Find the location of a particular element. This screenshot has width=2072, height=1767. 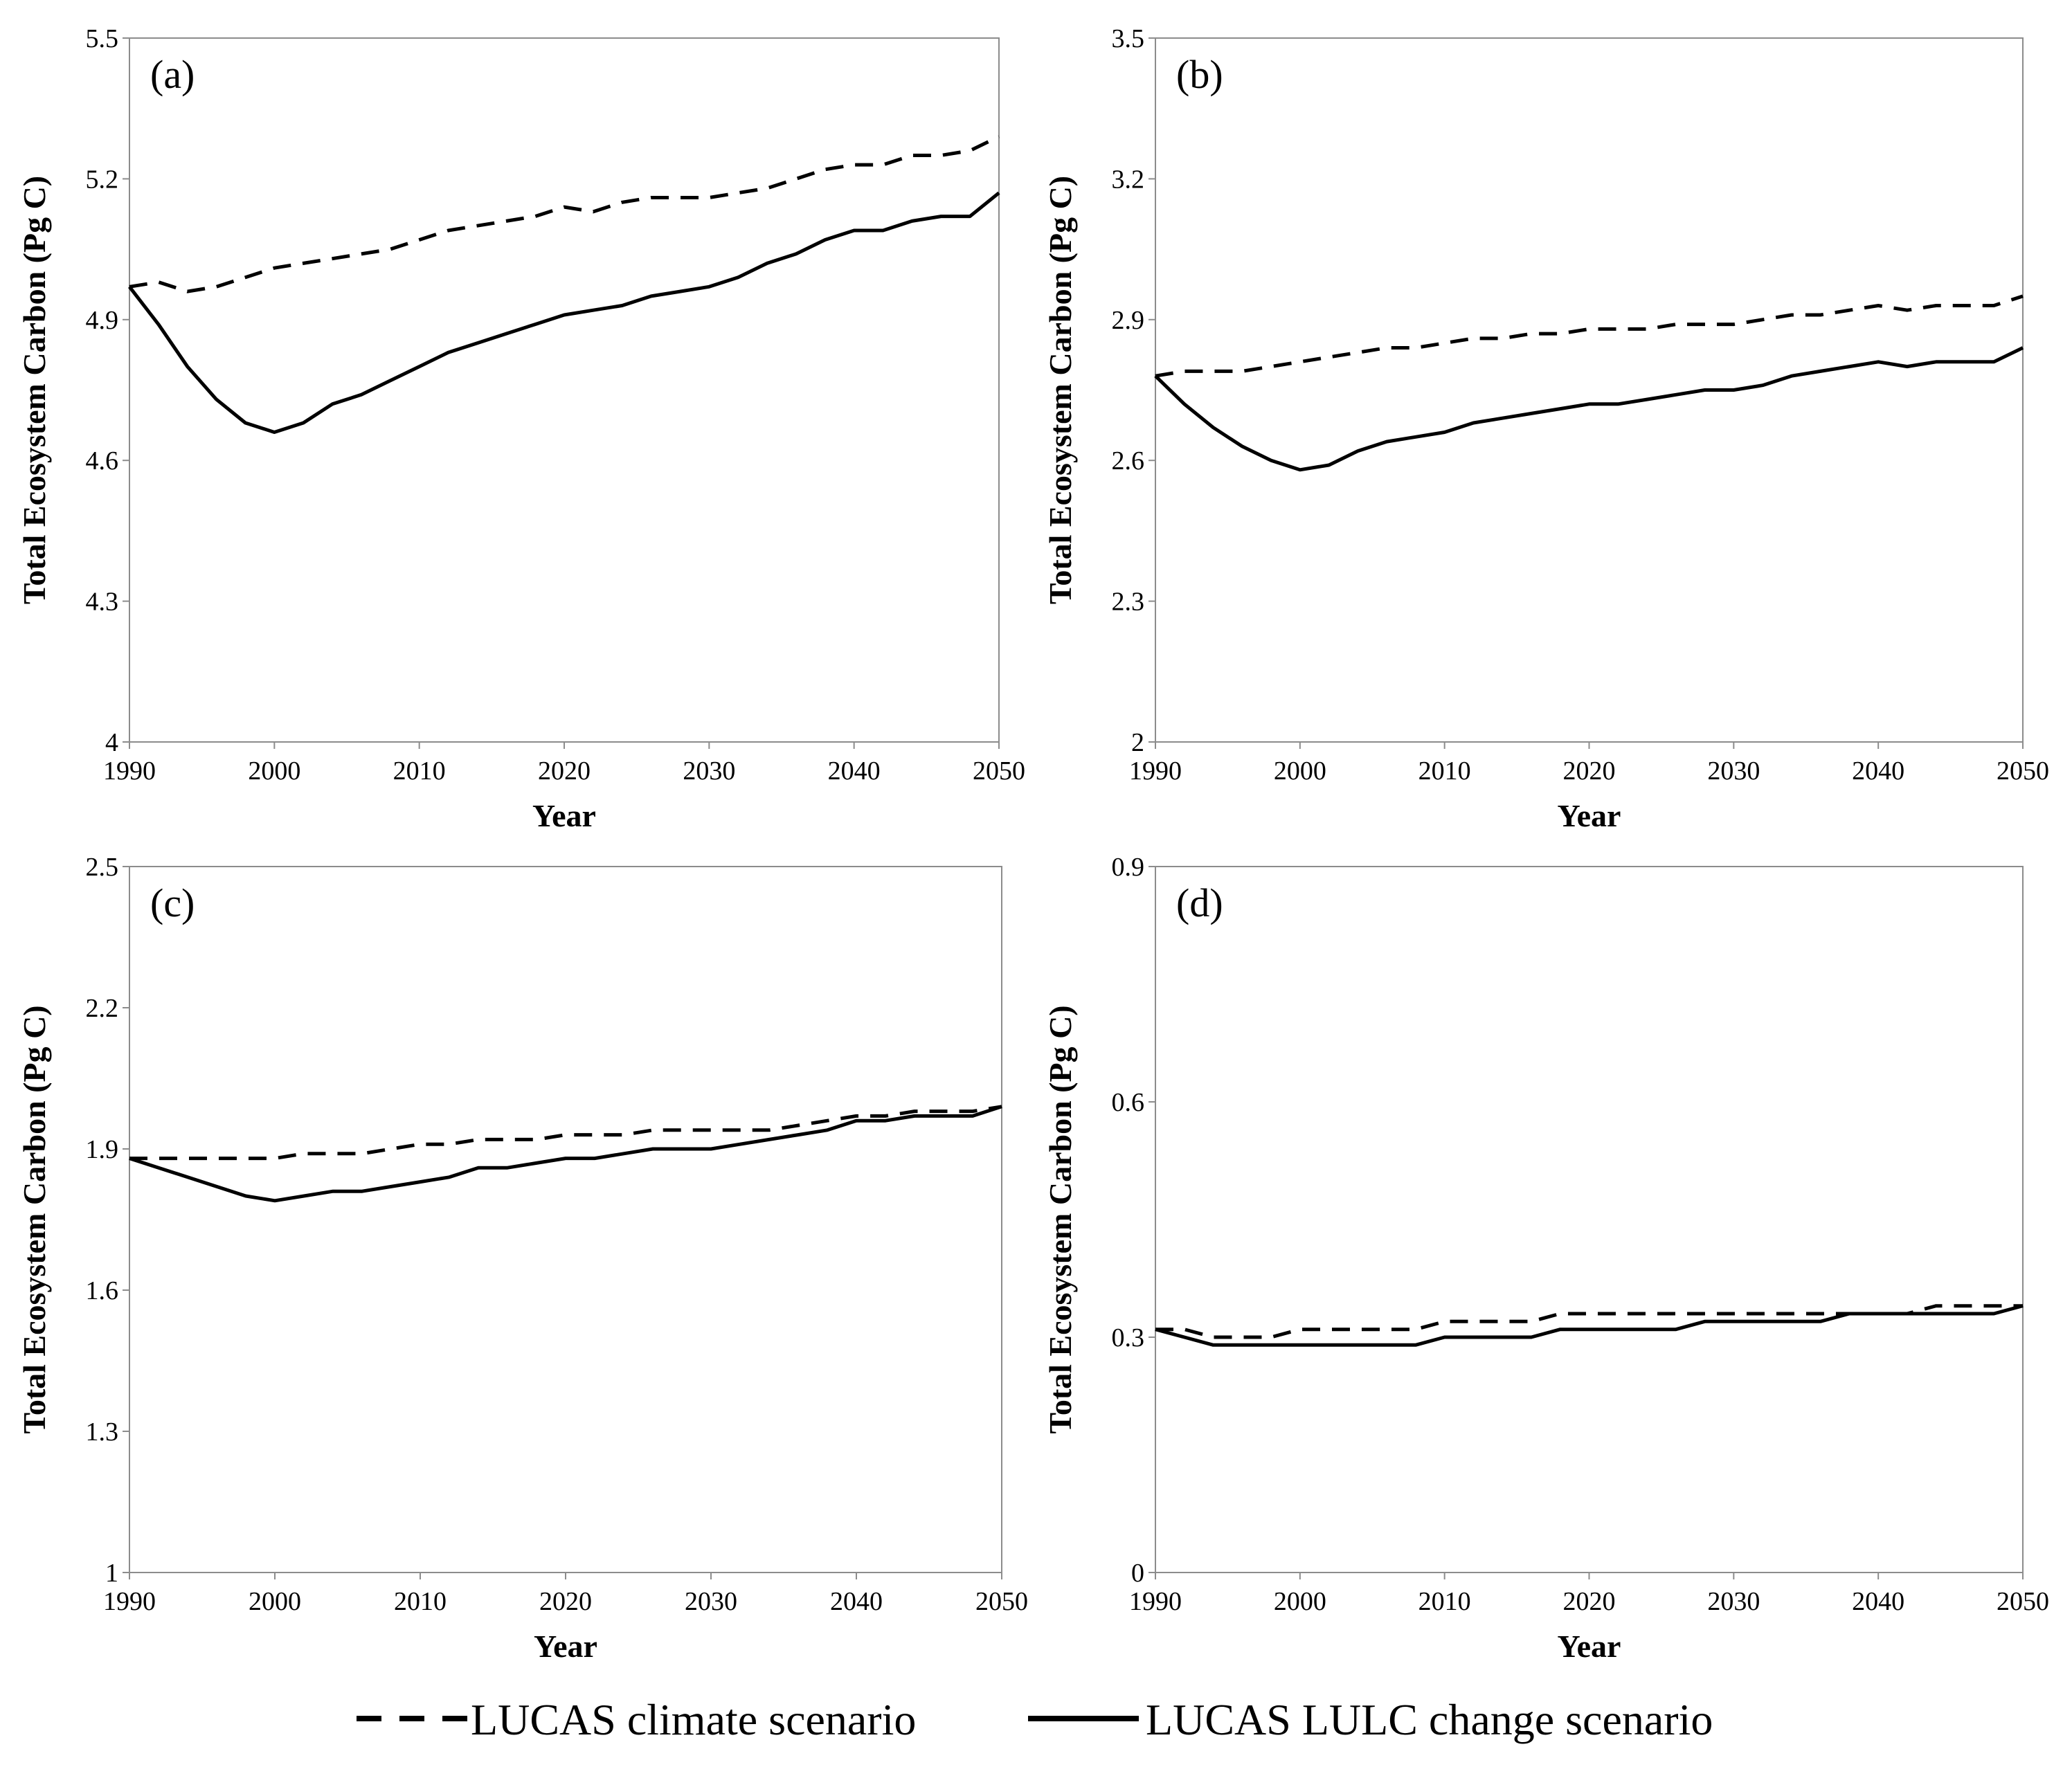

y-tick-label: 2.9 is located at coordinates (1128, 320).